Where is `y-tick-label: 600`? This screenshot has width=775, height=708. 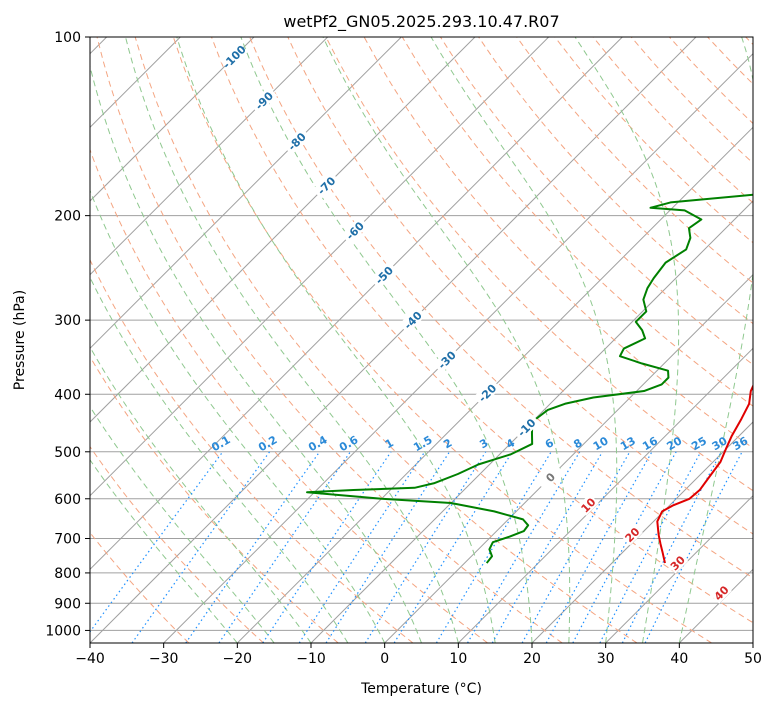 y-tick-label: 600 is located at coordinates (67, 500).